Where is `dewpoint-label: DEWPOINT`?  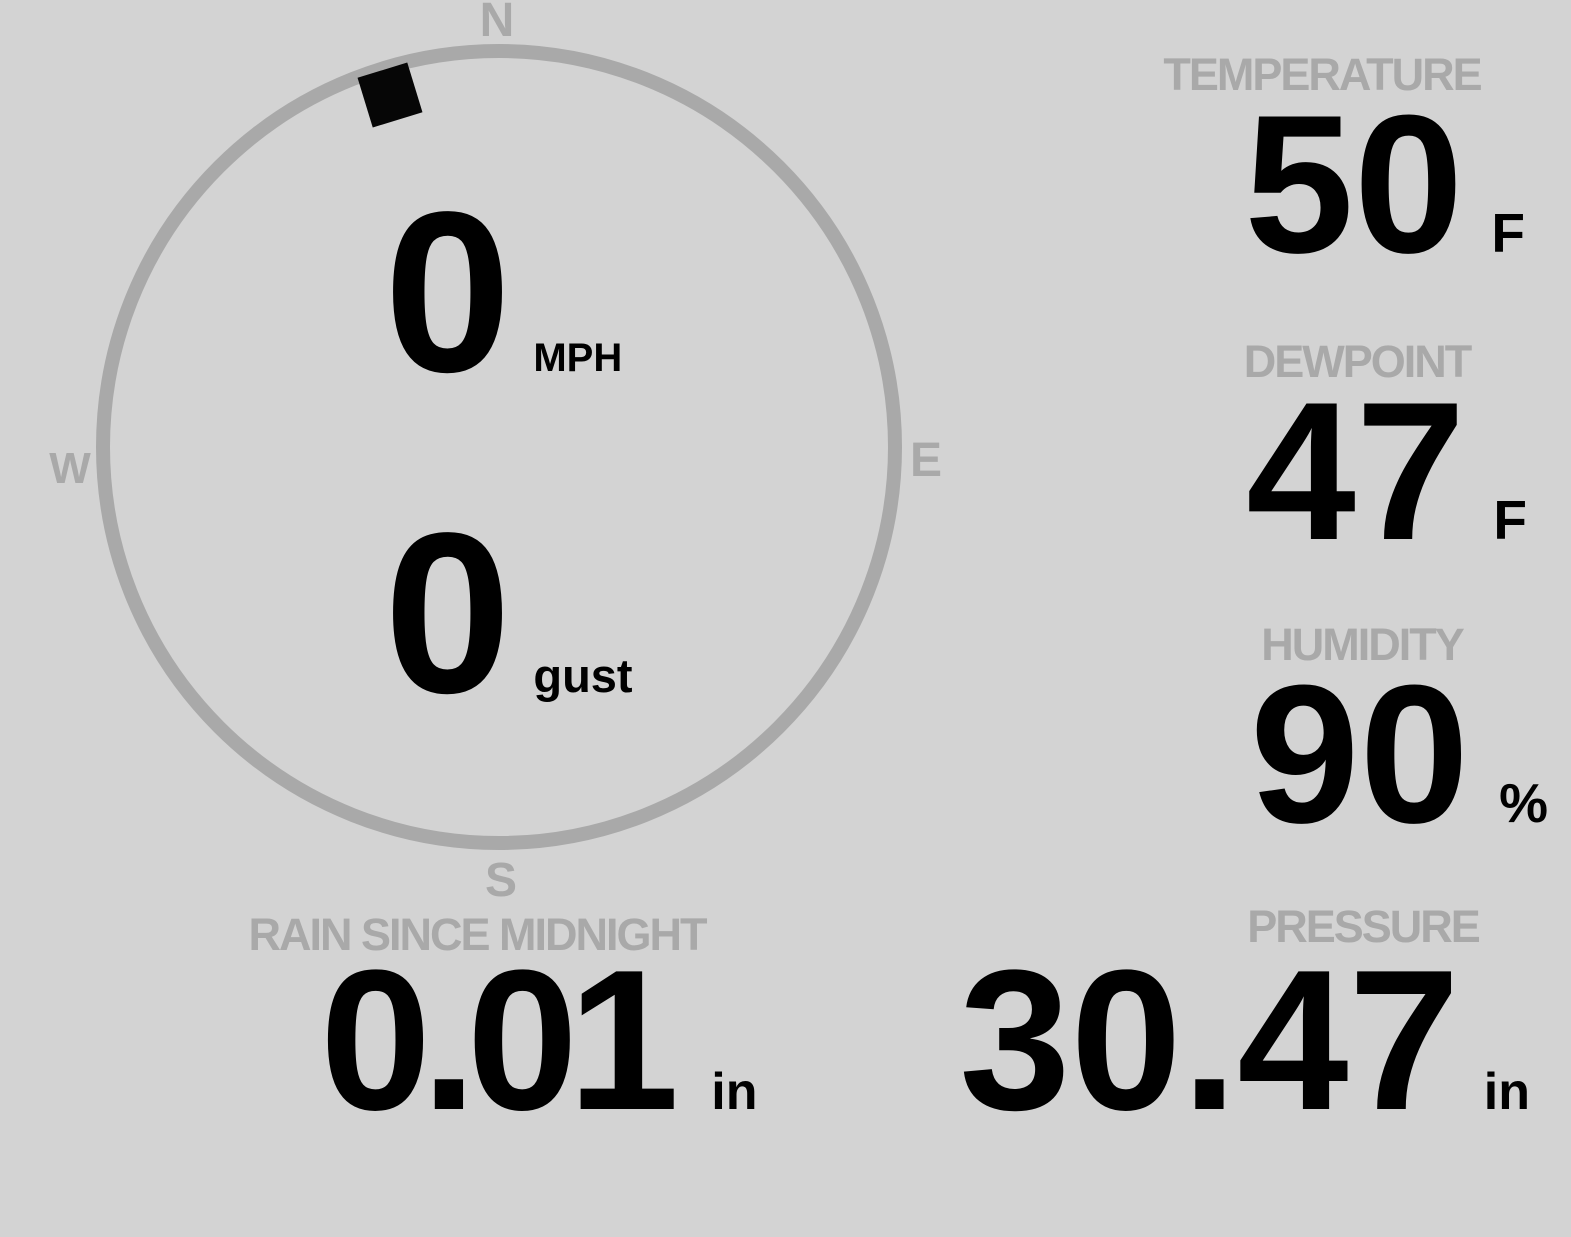
dewpoint-label: DEWPOINT is located at coordinates (1357, 361).